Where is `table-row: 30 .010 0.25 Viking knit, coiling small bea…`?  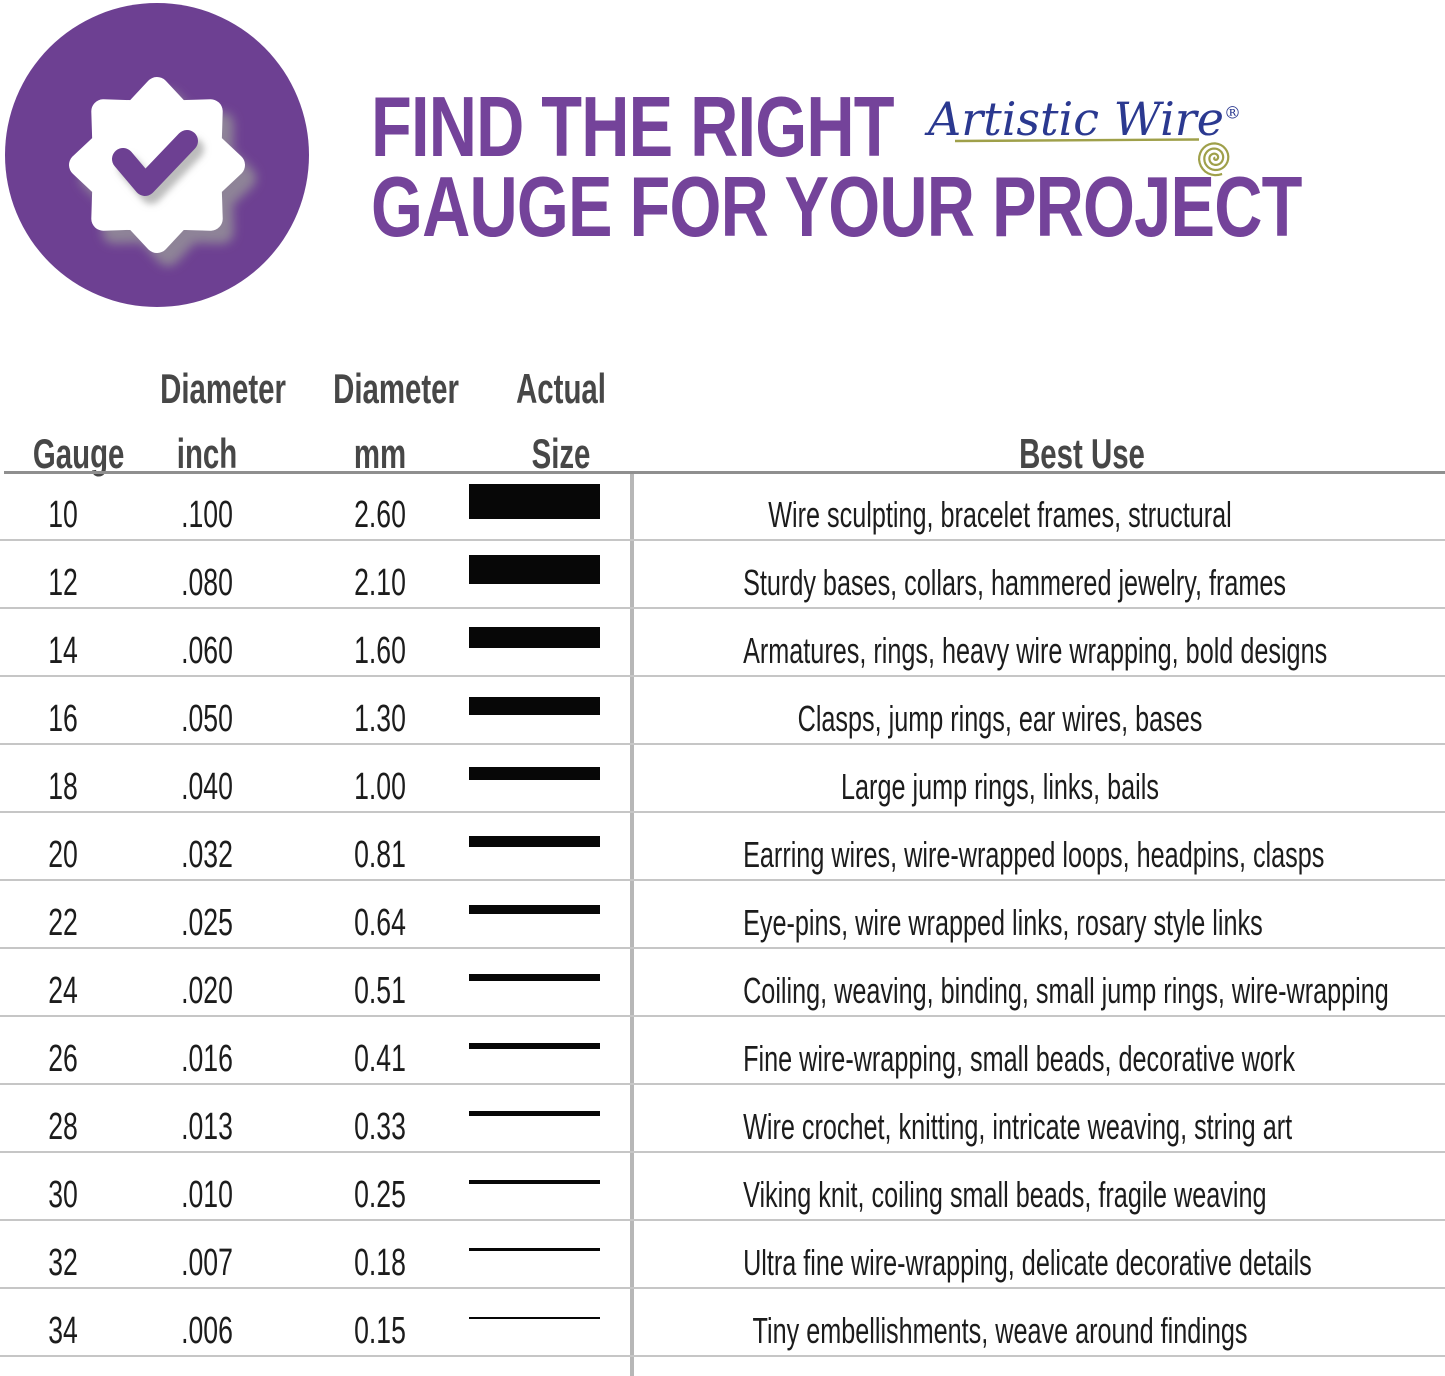 table-row: 30 .010 0.25 Viking knit, coiling small bea… is located at coordinates (722, 1187).